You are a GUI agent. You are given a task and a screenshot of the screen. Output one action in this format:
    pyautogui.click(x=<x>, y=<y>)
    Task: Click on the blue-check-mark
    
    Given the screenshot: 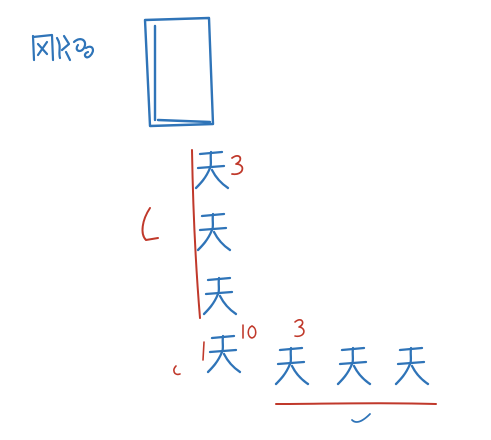 What is the action you would take?
    pyautogui.click(x=361, y=418)
    